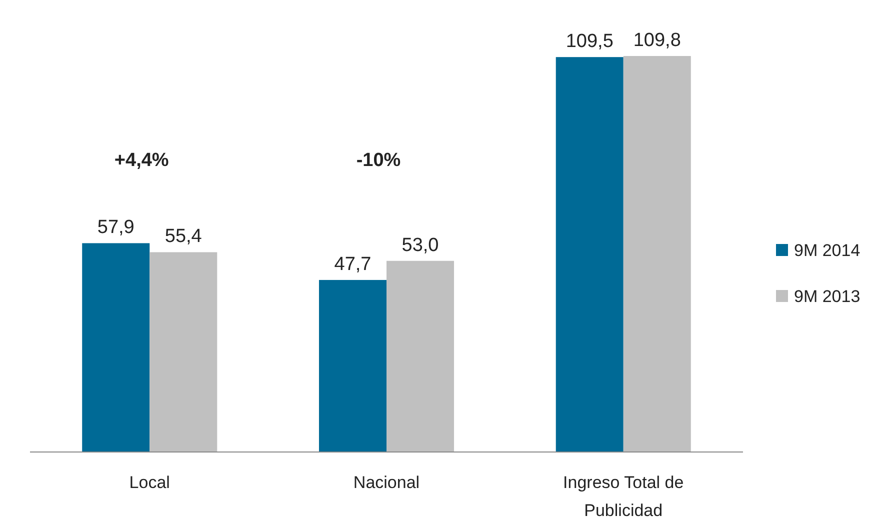 Image resolution: width=888 pixels, height=528 pixels. Describe the element at coordinates (420, 245) in the screenshot. I see `data-label: 53,0` at that location.